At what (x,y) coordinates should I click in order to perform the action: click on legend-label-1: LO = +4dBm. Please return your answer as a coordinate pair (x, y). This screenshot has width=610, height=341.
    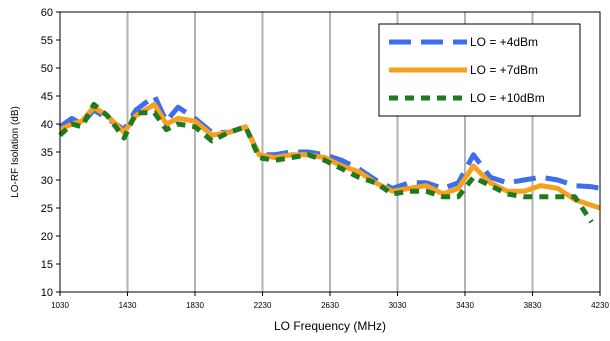
    Looking at the image, I should click on (504, 42).